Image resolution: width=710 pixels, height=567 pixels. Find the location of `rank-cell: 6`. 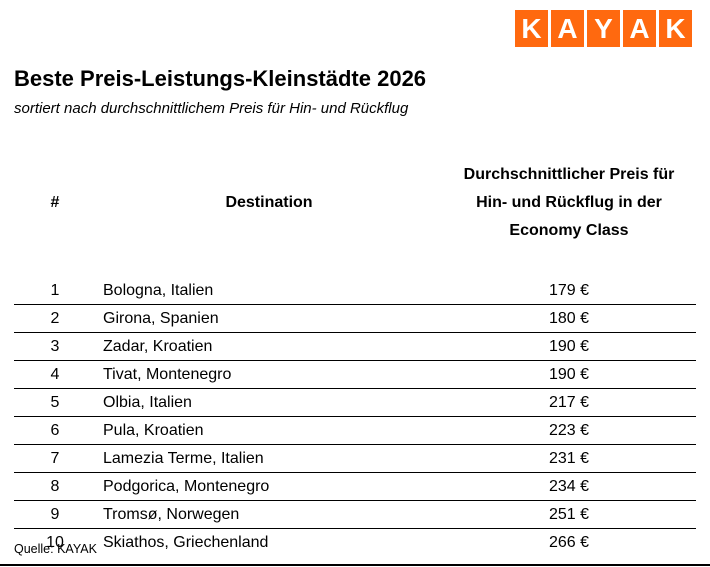

rank-cell: 6 is located at coordinates (55, 430).